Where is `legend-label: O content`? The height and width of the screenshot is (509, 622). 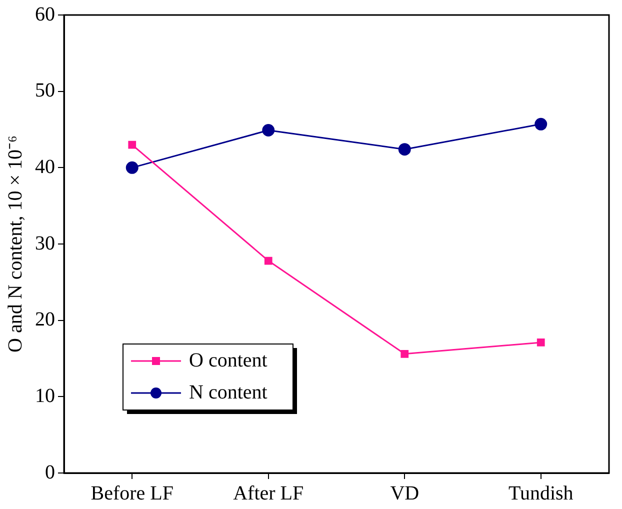
legend-label: O content is located at coordinates (228, 360).